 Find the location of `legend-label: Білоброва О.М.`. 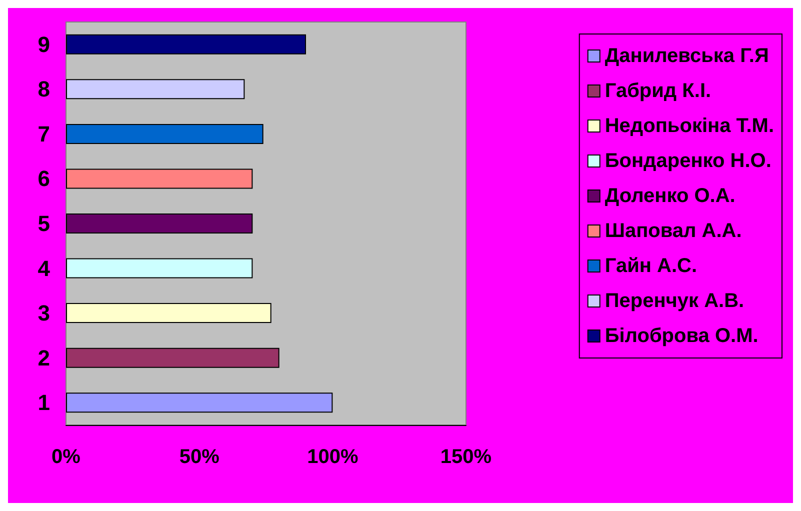

legend-label: Білоброва О.М. is located at coordinates (681, 336).